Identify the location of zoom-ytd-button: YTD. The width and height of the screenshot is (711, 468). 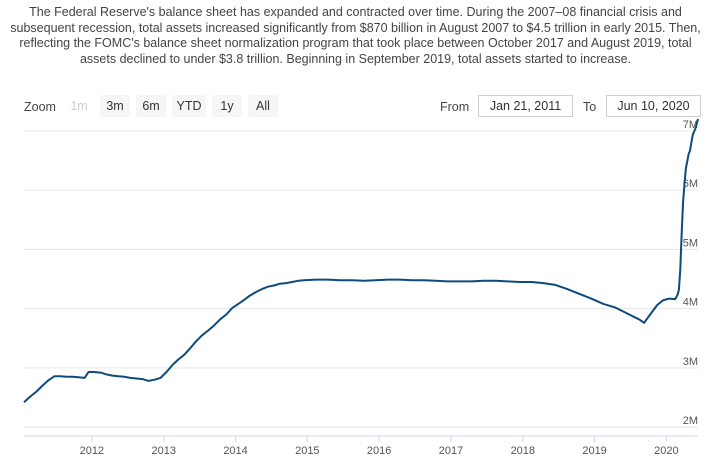
(189, 106).